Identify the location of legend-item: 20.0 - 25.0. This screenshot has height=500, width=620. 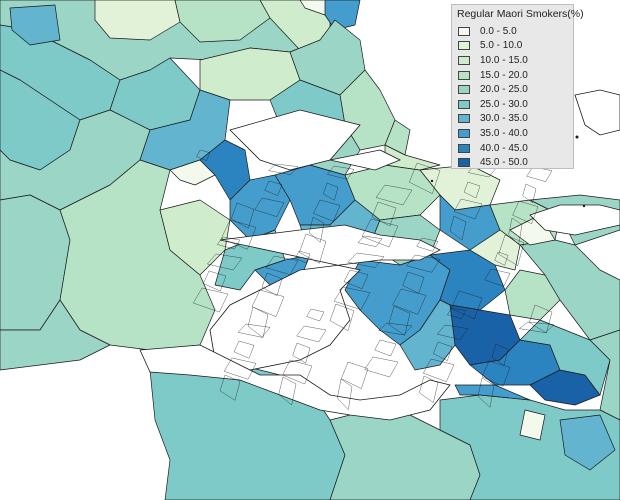
(512, 89).